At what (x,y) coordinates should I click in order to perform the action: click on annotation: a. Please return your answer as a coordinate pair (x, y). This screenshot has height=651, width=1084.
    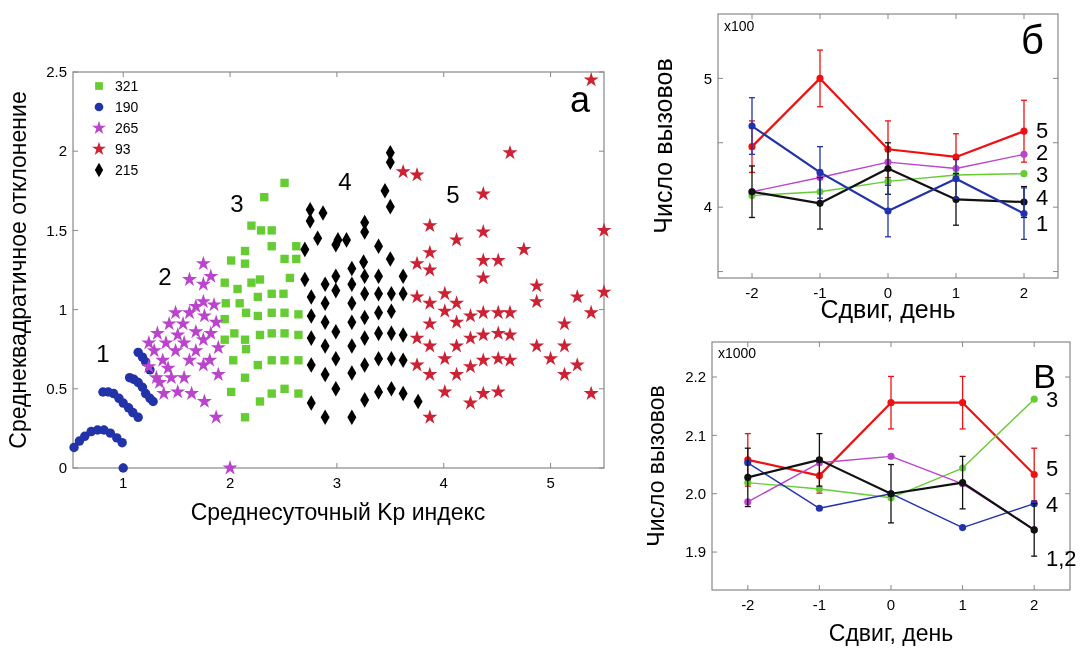
    Looking at the image, I should click on (580, 99).